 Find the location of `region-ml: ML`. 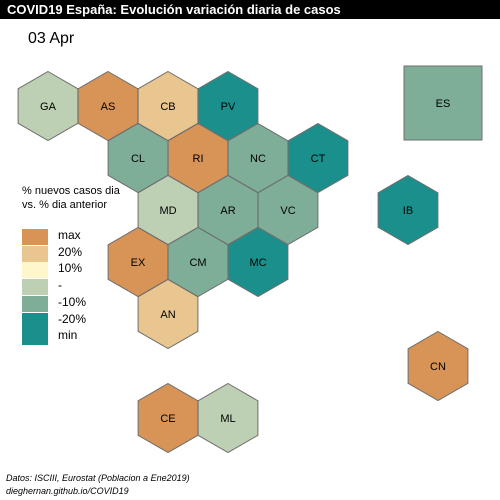

region-ml: ML is located at coordinates (228, 418).